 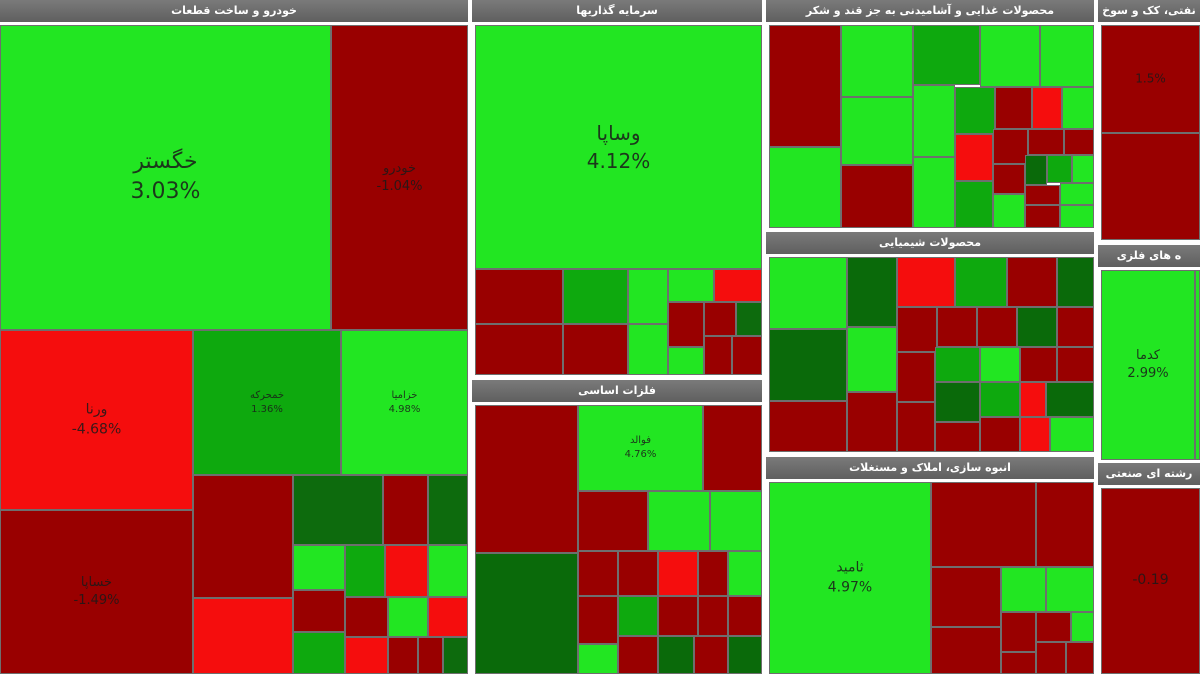 I want to click on stock-cell: ورنا -4.68%, so click(x=96, y=420).